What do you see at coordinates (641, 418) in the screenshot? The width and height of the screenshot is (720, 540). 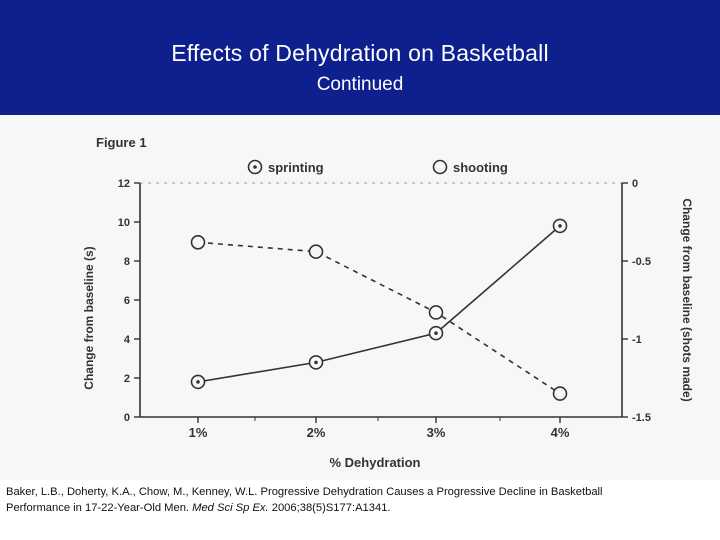 I see `right-tick-label: -1.5` at bounding box center [641, 418].